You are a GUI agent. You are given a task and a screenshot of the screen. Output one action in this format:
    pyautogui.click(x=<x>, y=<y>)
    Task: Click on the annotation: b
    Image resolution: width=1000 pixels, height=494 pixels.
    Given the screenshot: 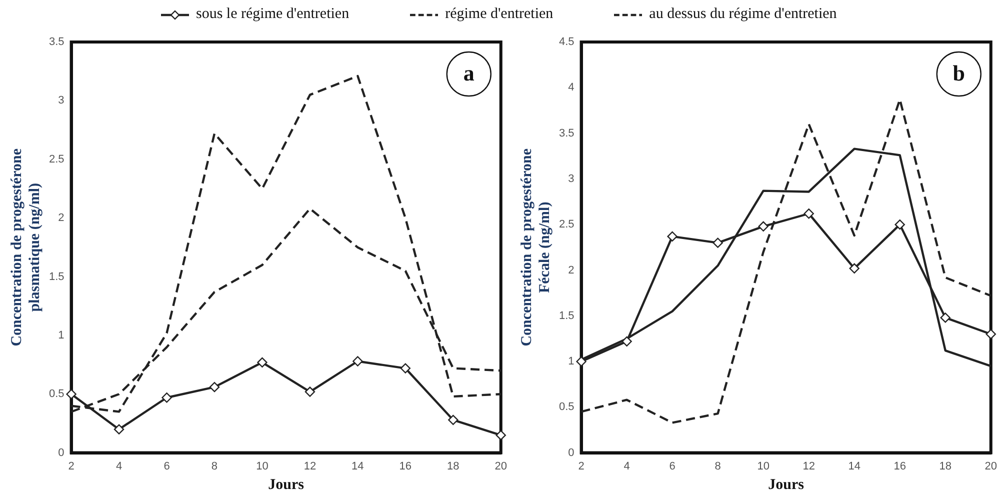 What is the action you would take?
    pyautogui.click(x=959, y=73)
    